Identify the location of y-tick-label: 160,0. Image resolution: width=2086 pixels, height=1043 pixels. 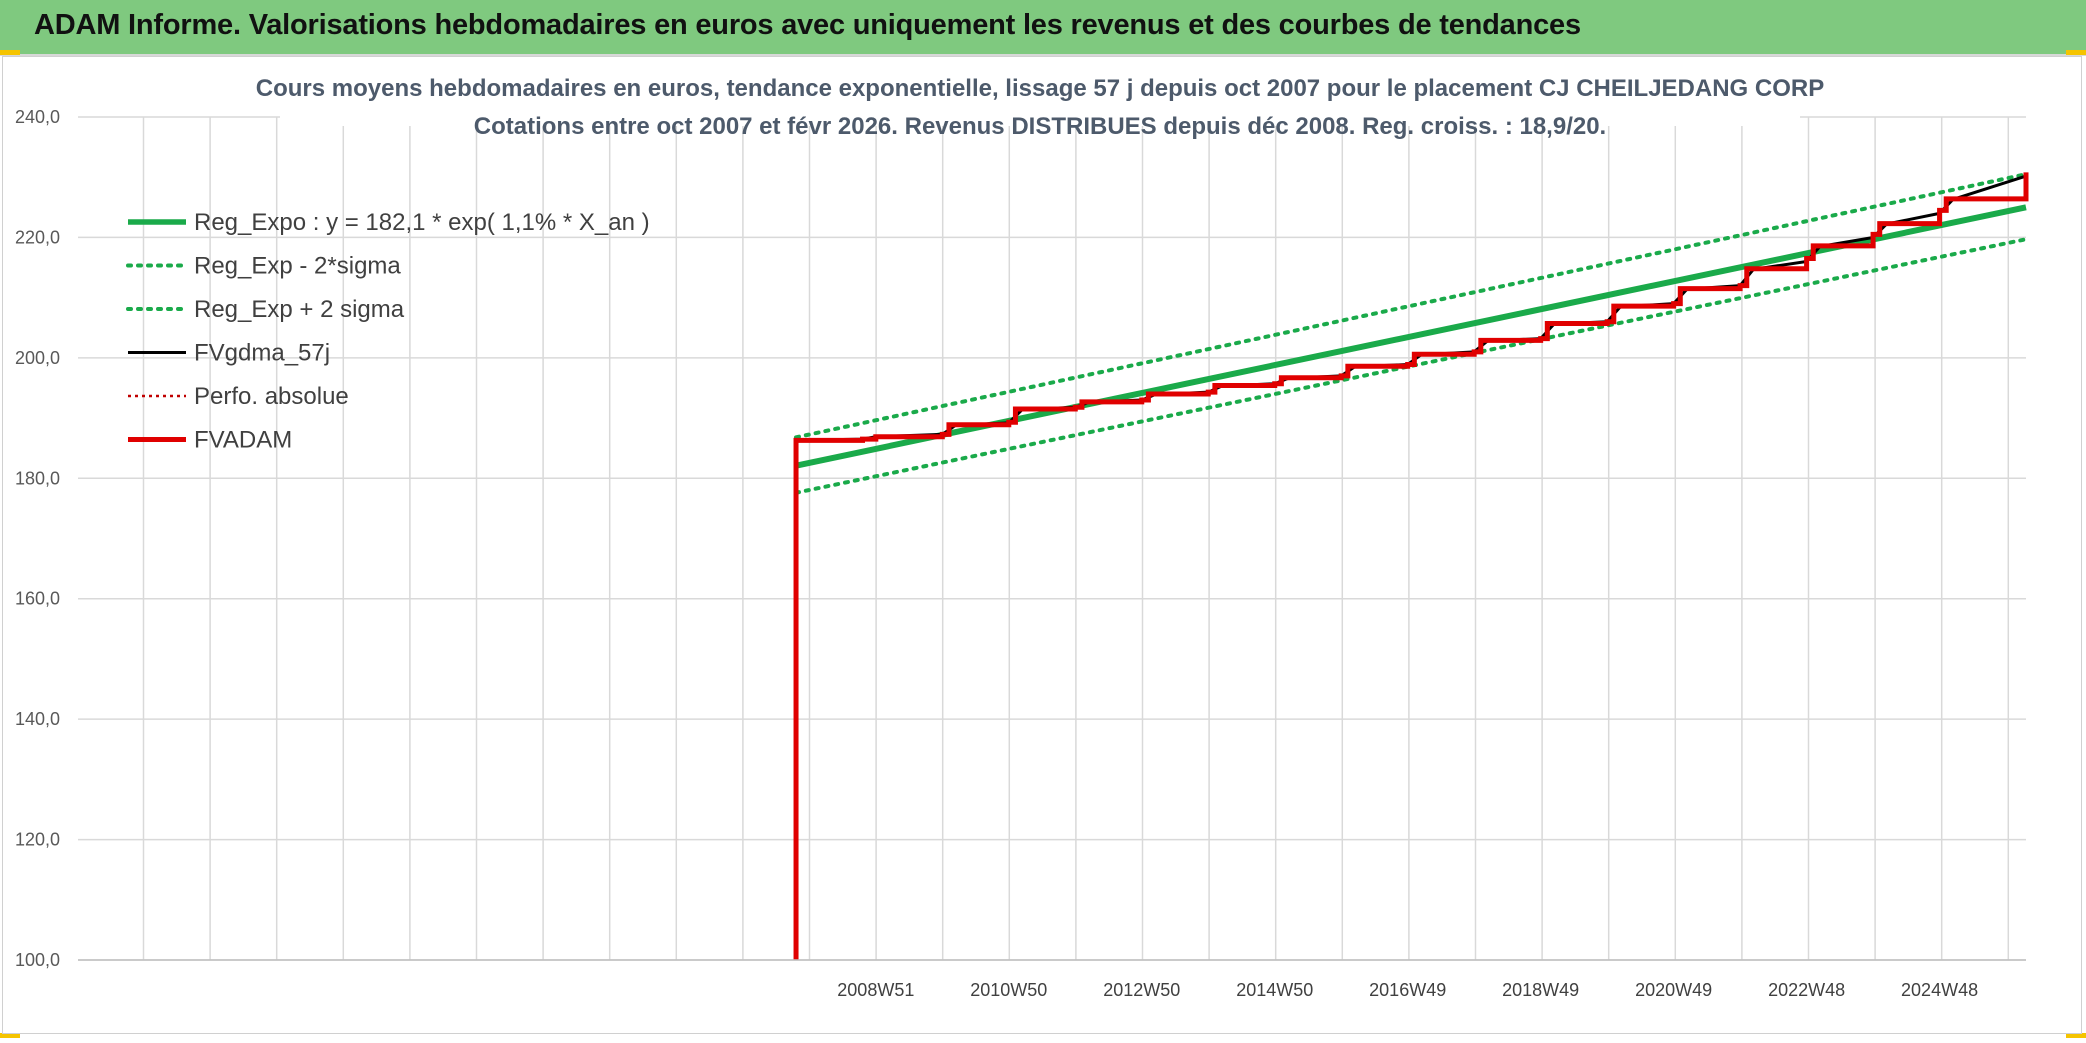
(37, 599).